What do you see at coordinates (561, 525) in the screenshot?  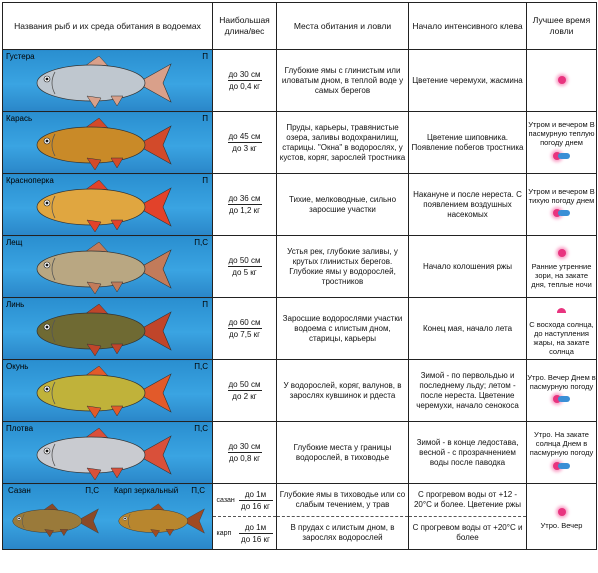 I see `best-time-text: Утро. Вечер` at bounding box center [561, 525].